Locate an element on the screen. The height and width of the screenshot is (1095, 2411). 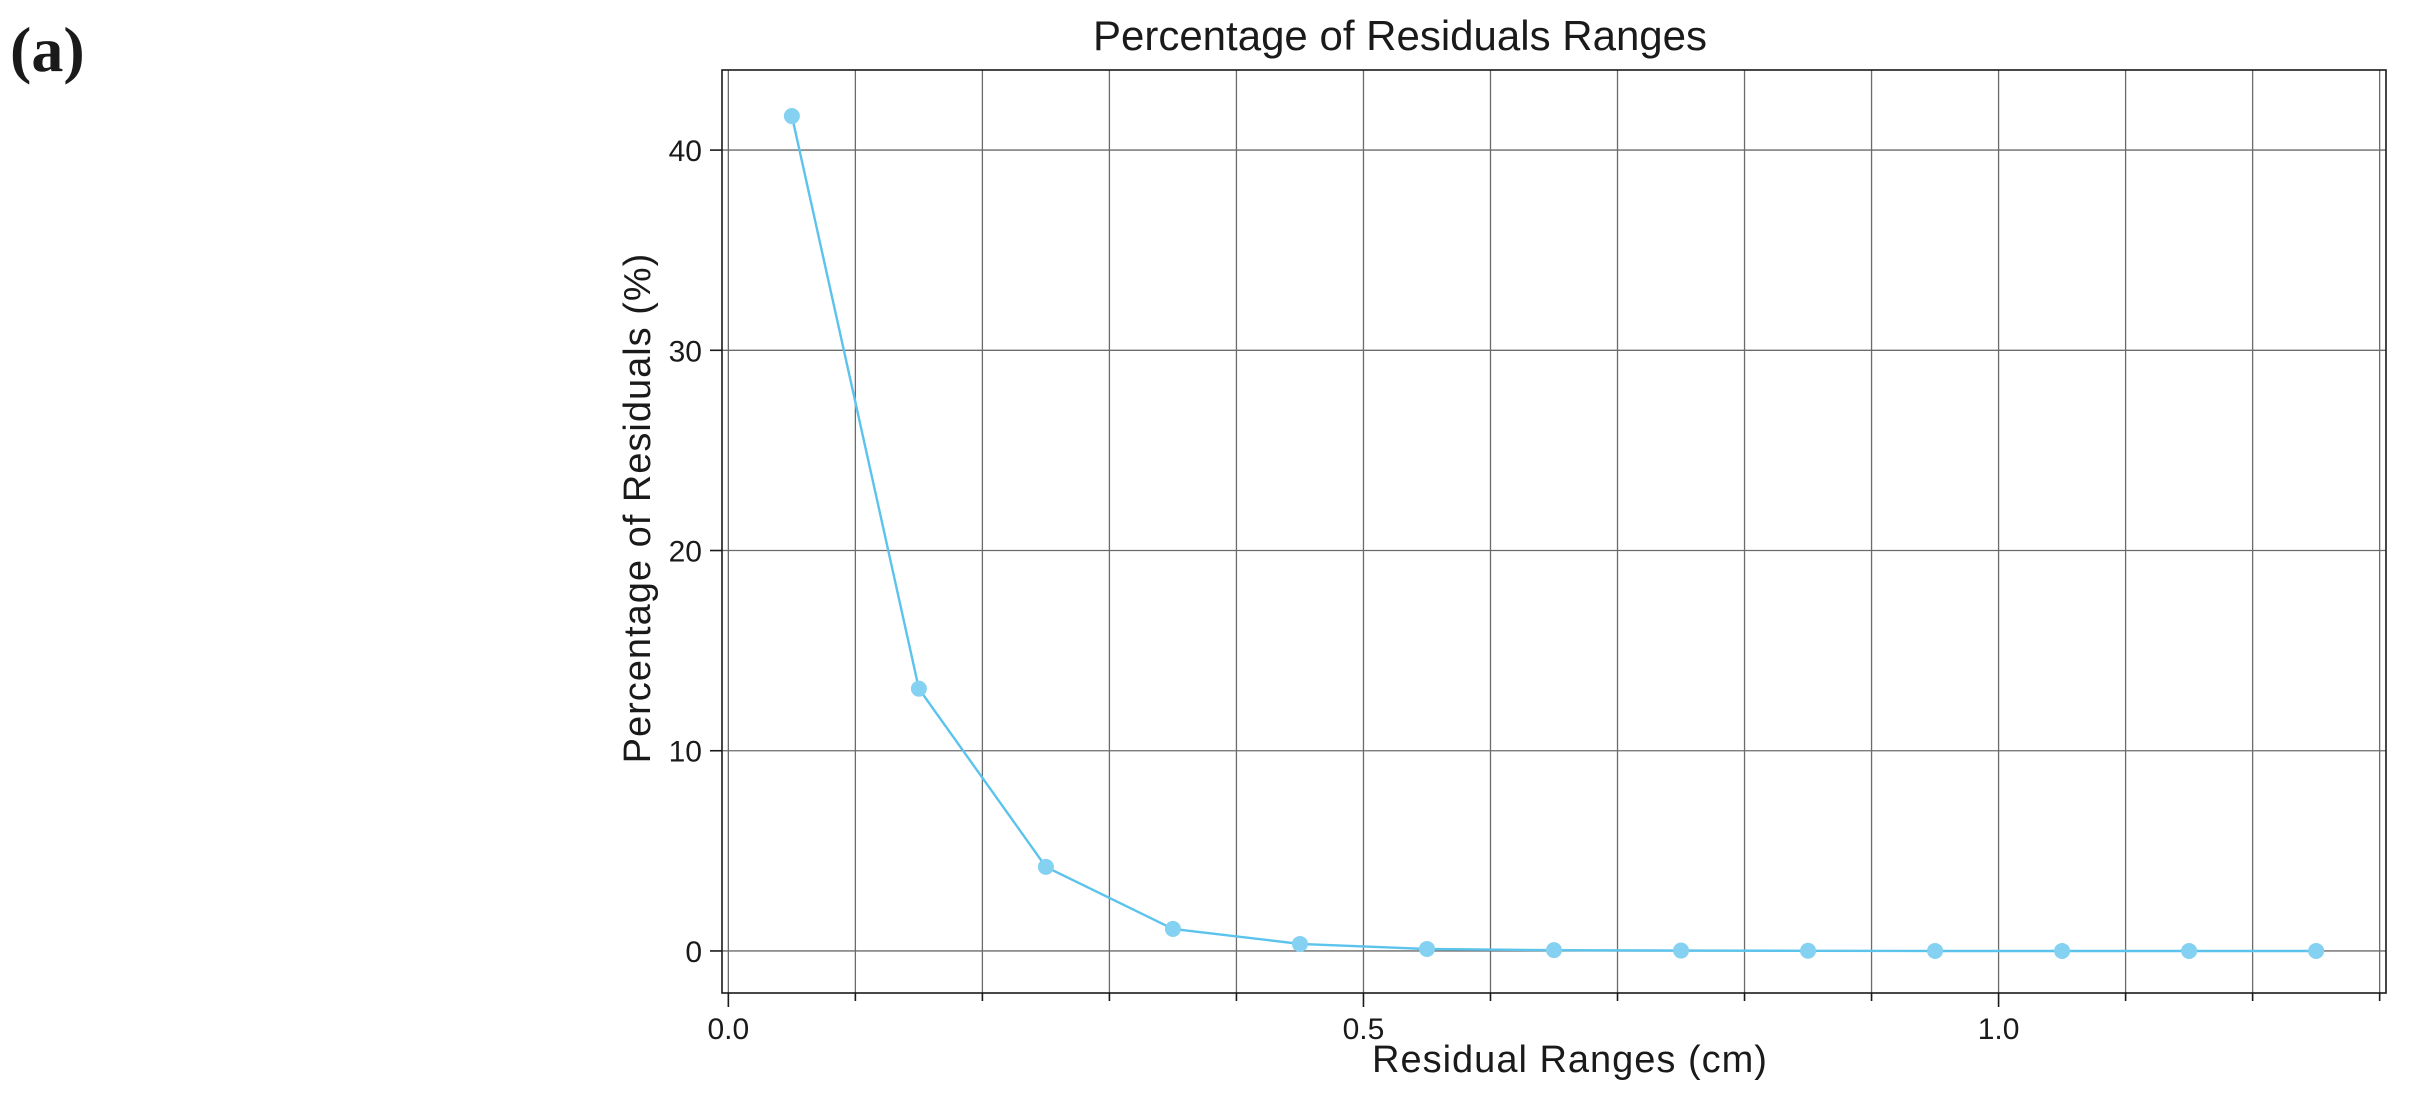
y-axis-label: Percentage of Residuals (%) is located at coordinates (638, 508).